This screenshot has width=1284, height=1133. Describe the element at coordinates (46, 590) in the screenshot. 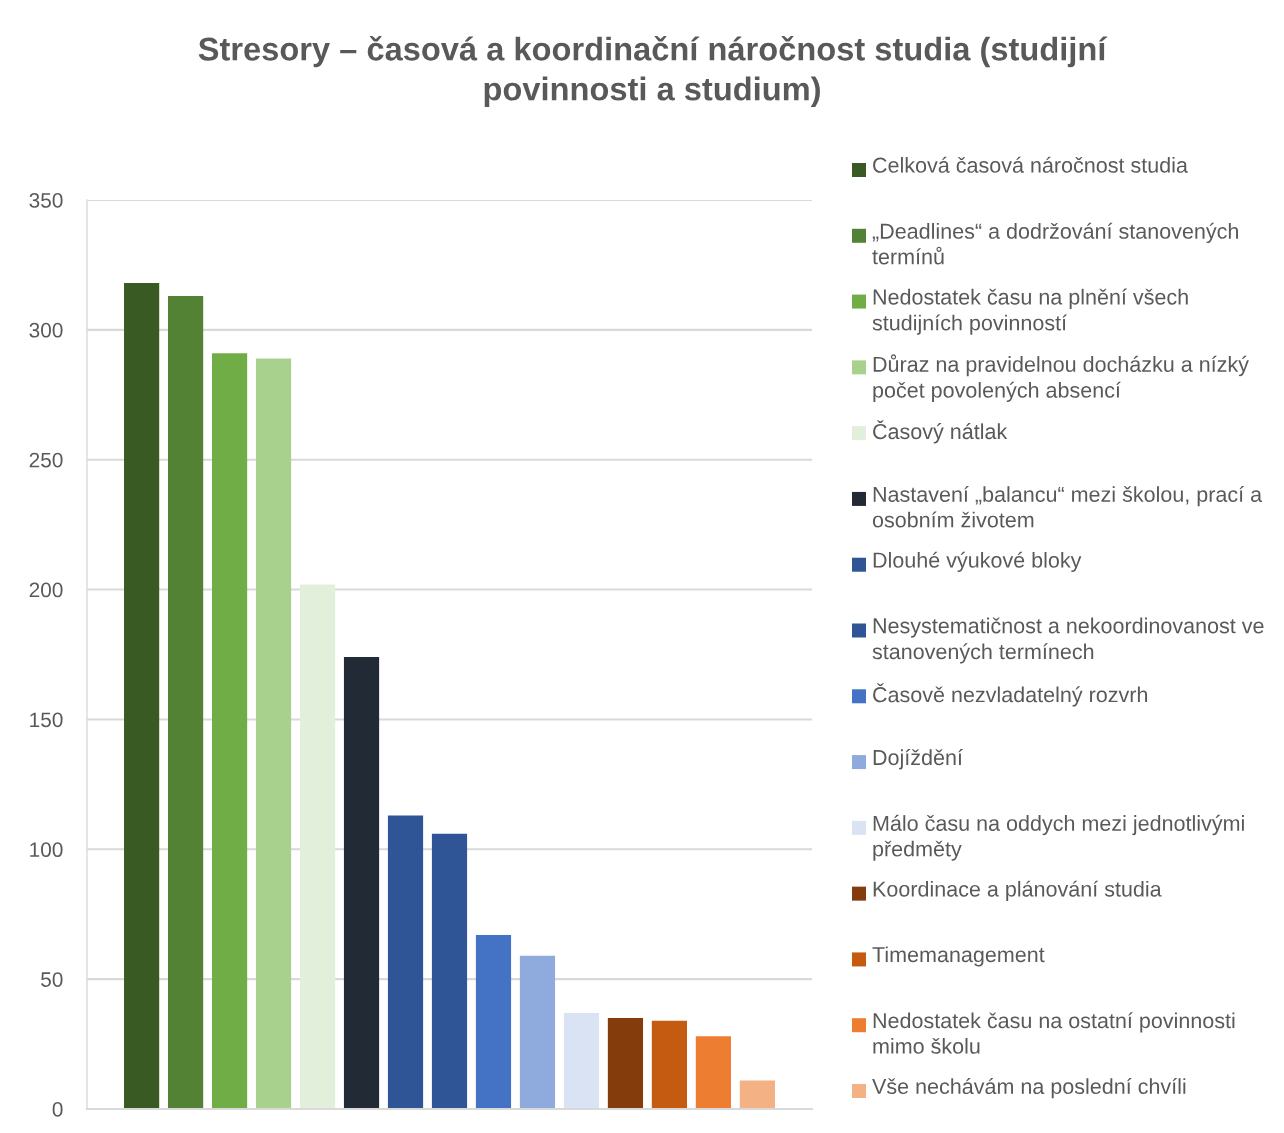

I see `y-tick-label: 200` at that location.